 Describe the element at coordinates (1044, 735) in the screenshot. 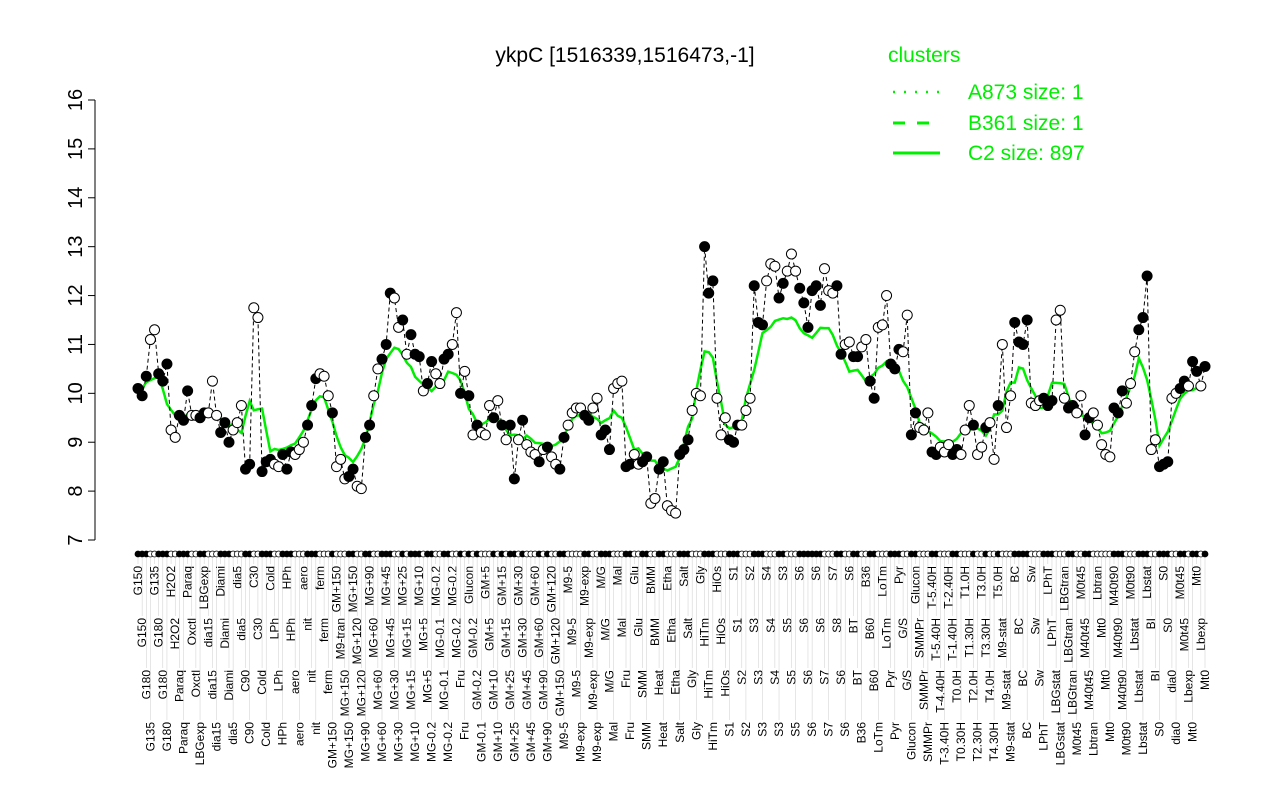

I see `x-tick-label: LPhT` at that location.